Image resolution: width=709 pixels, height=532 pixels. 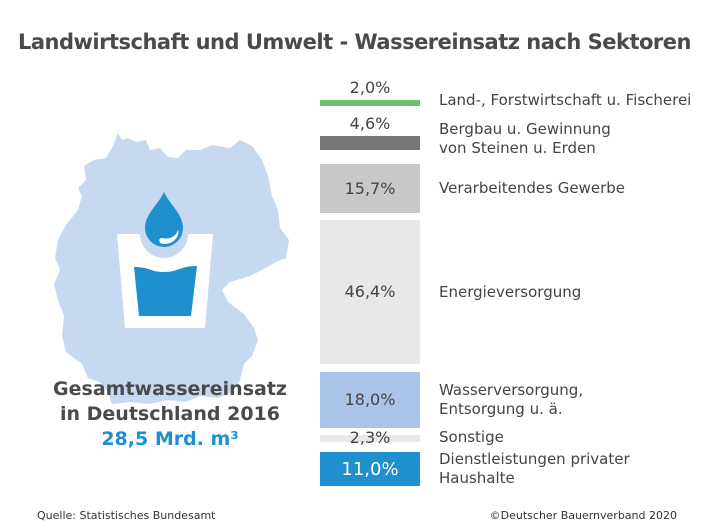 I want to click on sector-label: Land-, Forstwirtschaft u. Fischerei, so click(x=565, y=99).